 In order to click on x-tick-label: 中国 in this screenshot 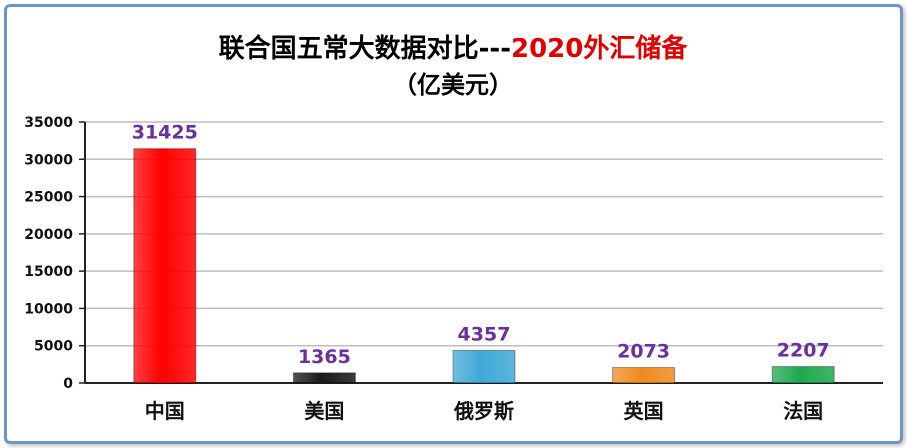, I will do `click(165, 411)`.